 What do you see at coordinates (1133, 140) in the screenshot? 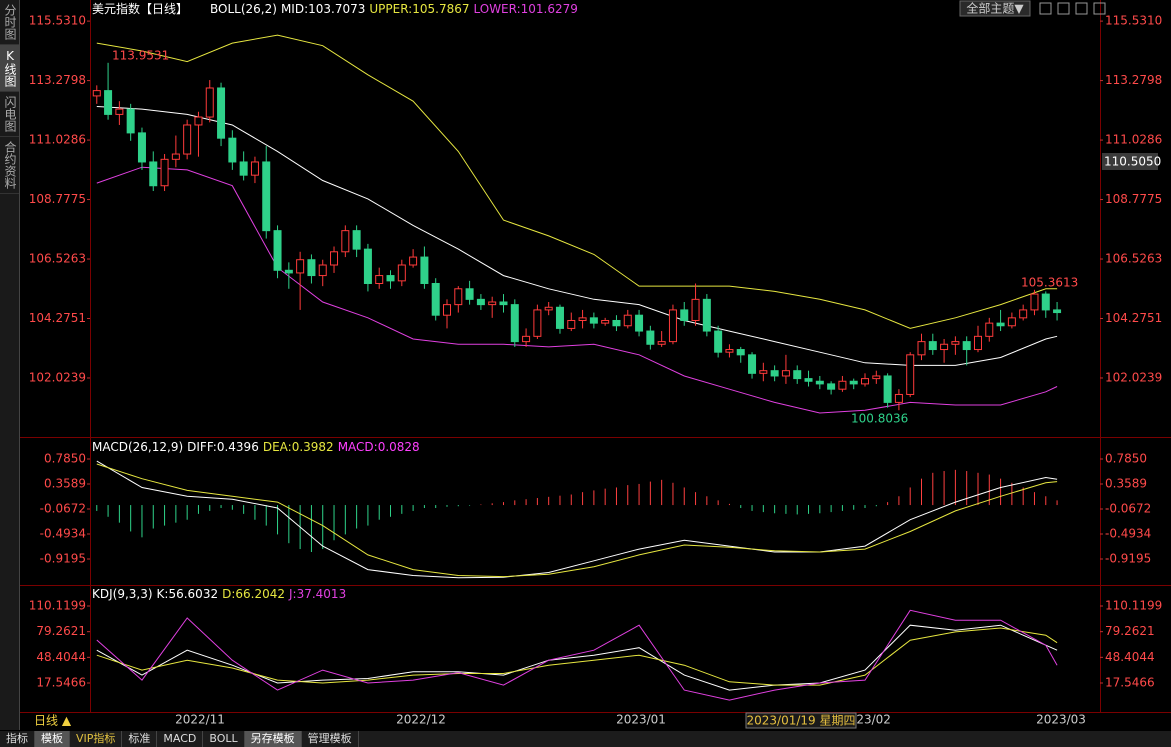
I see `y-tick-label: 111.0286` at bounding box center [1133, 140].